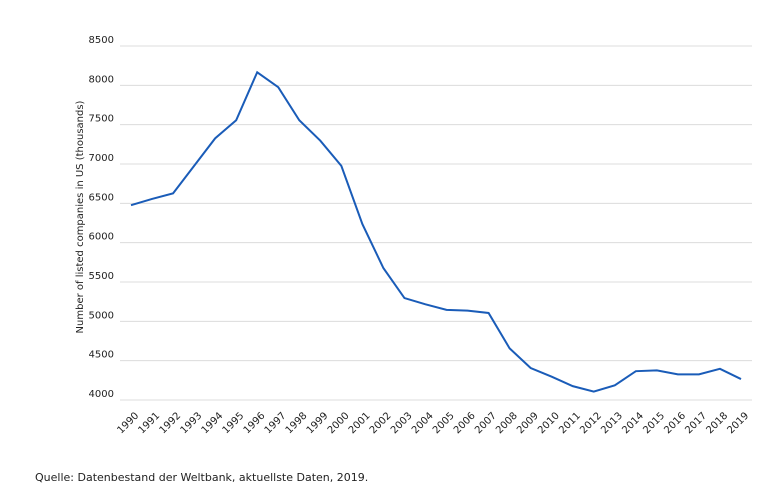 The height and width of the screenshot is (492, 784). I want to click on x-tick-label: 1990, so click(128, 423).